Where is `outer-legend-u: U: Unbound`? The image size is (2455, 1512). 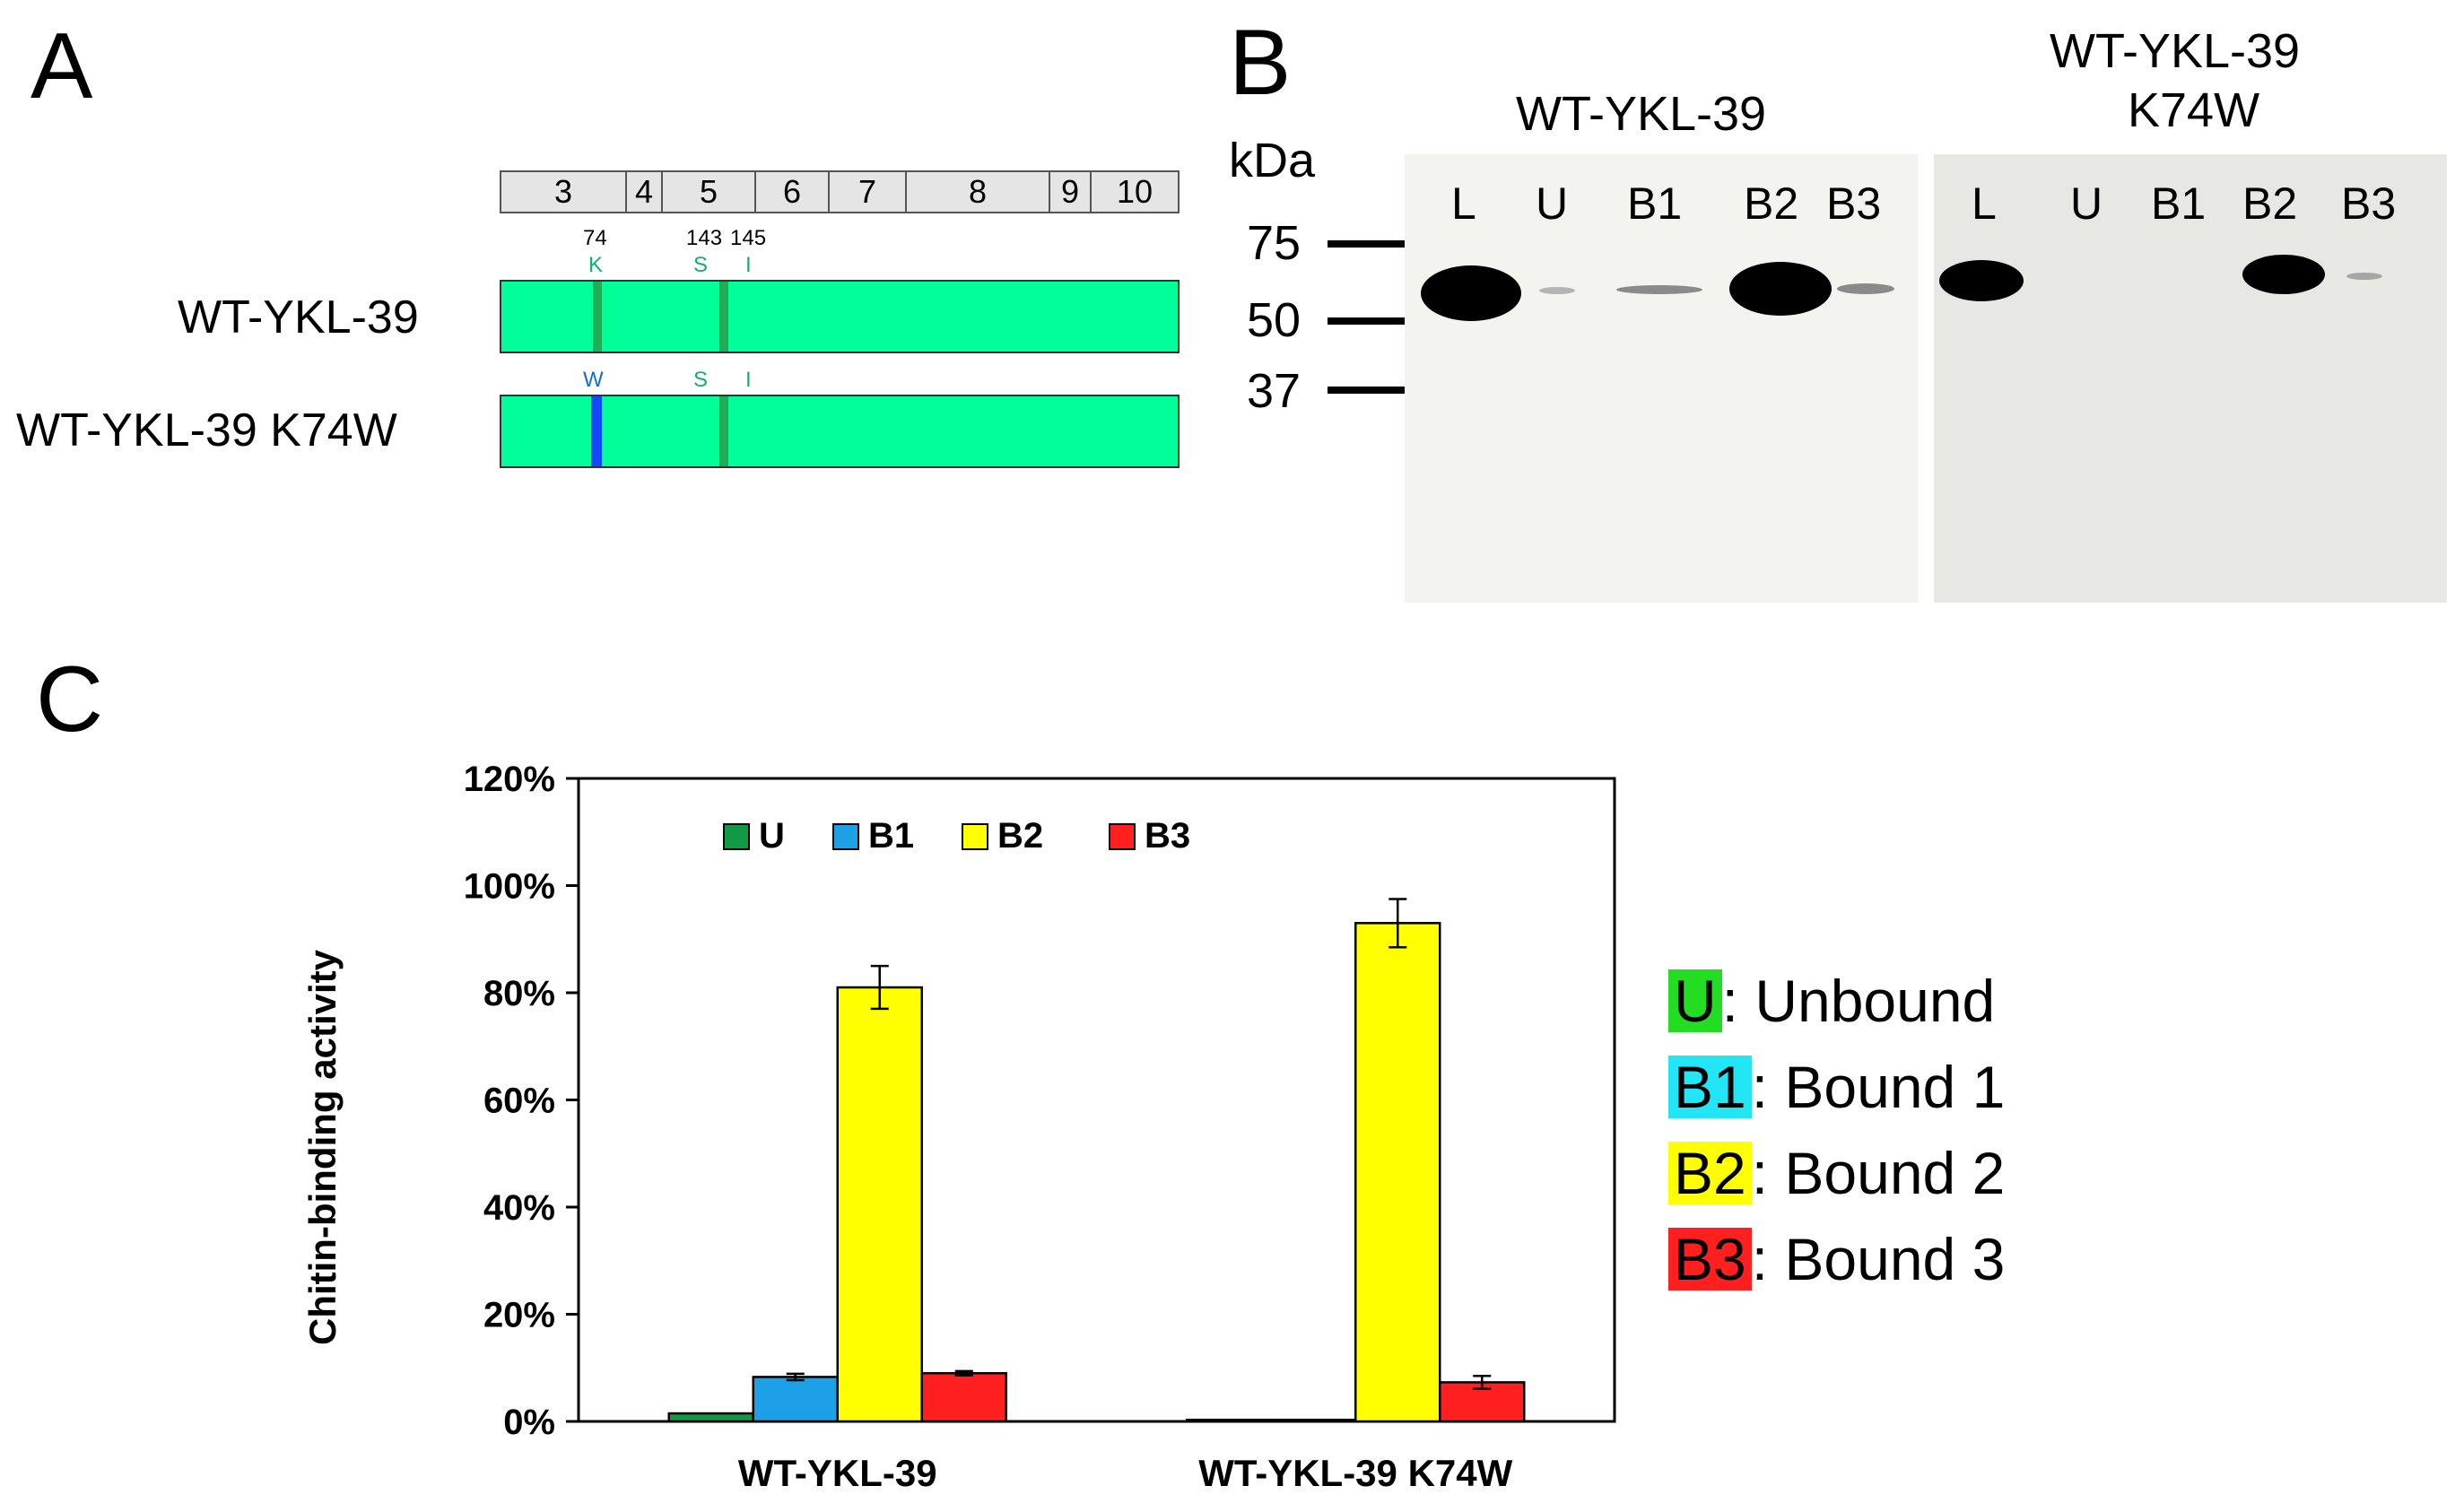 outer-legend-u: U: Unbound is located at coordinates (1831, 1001).